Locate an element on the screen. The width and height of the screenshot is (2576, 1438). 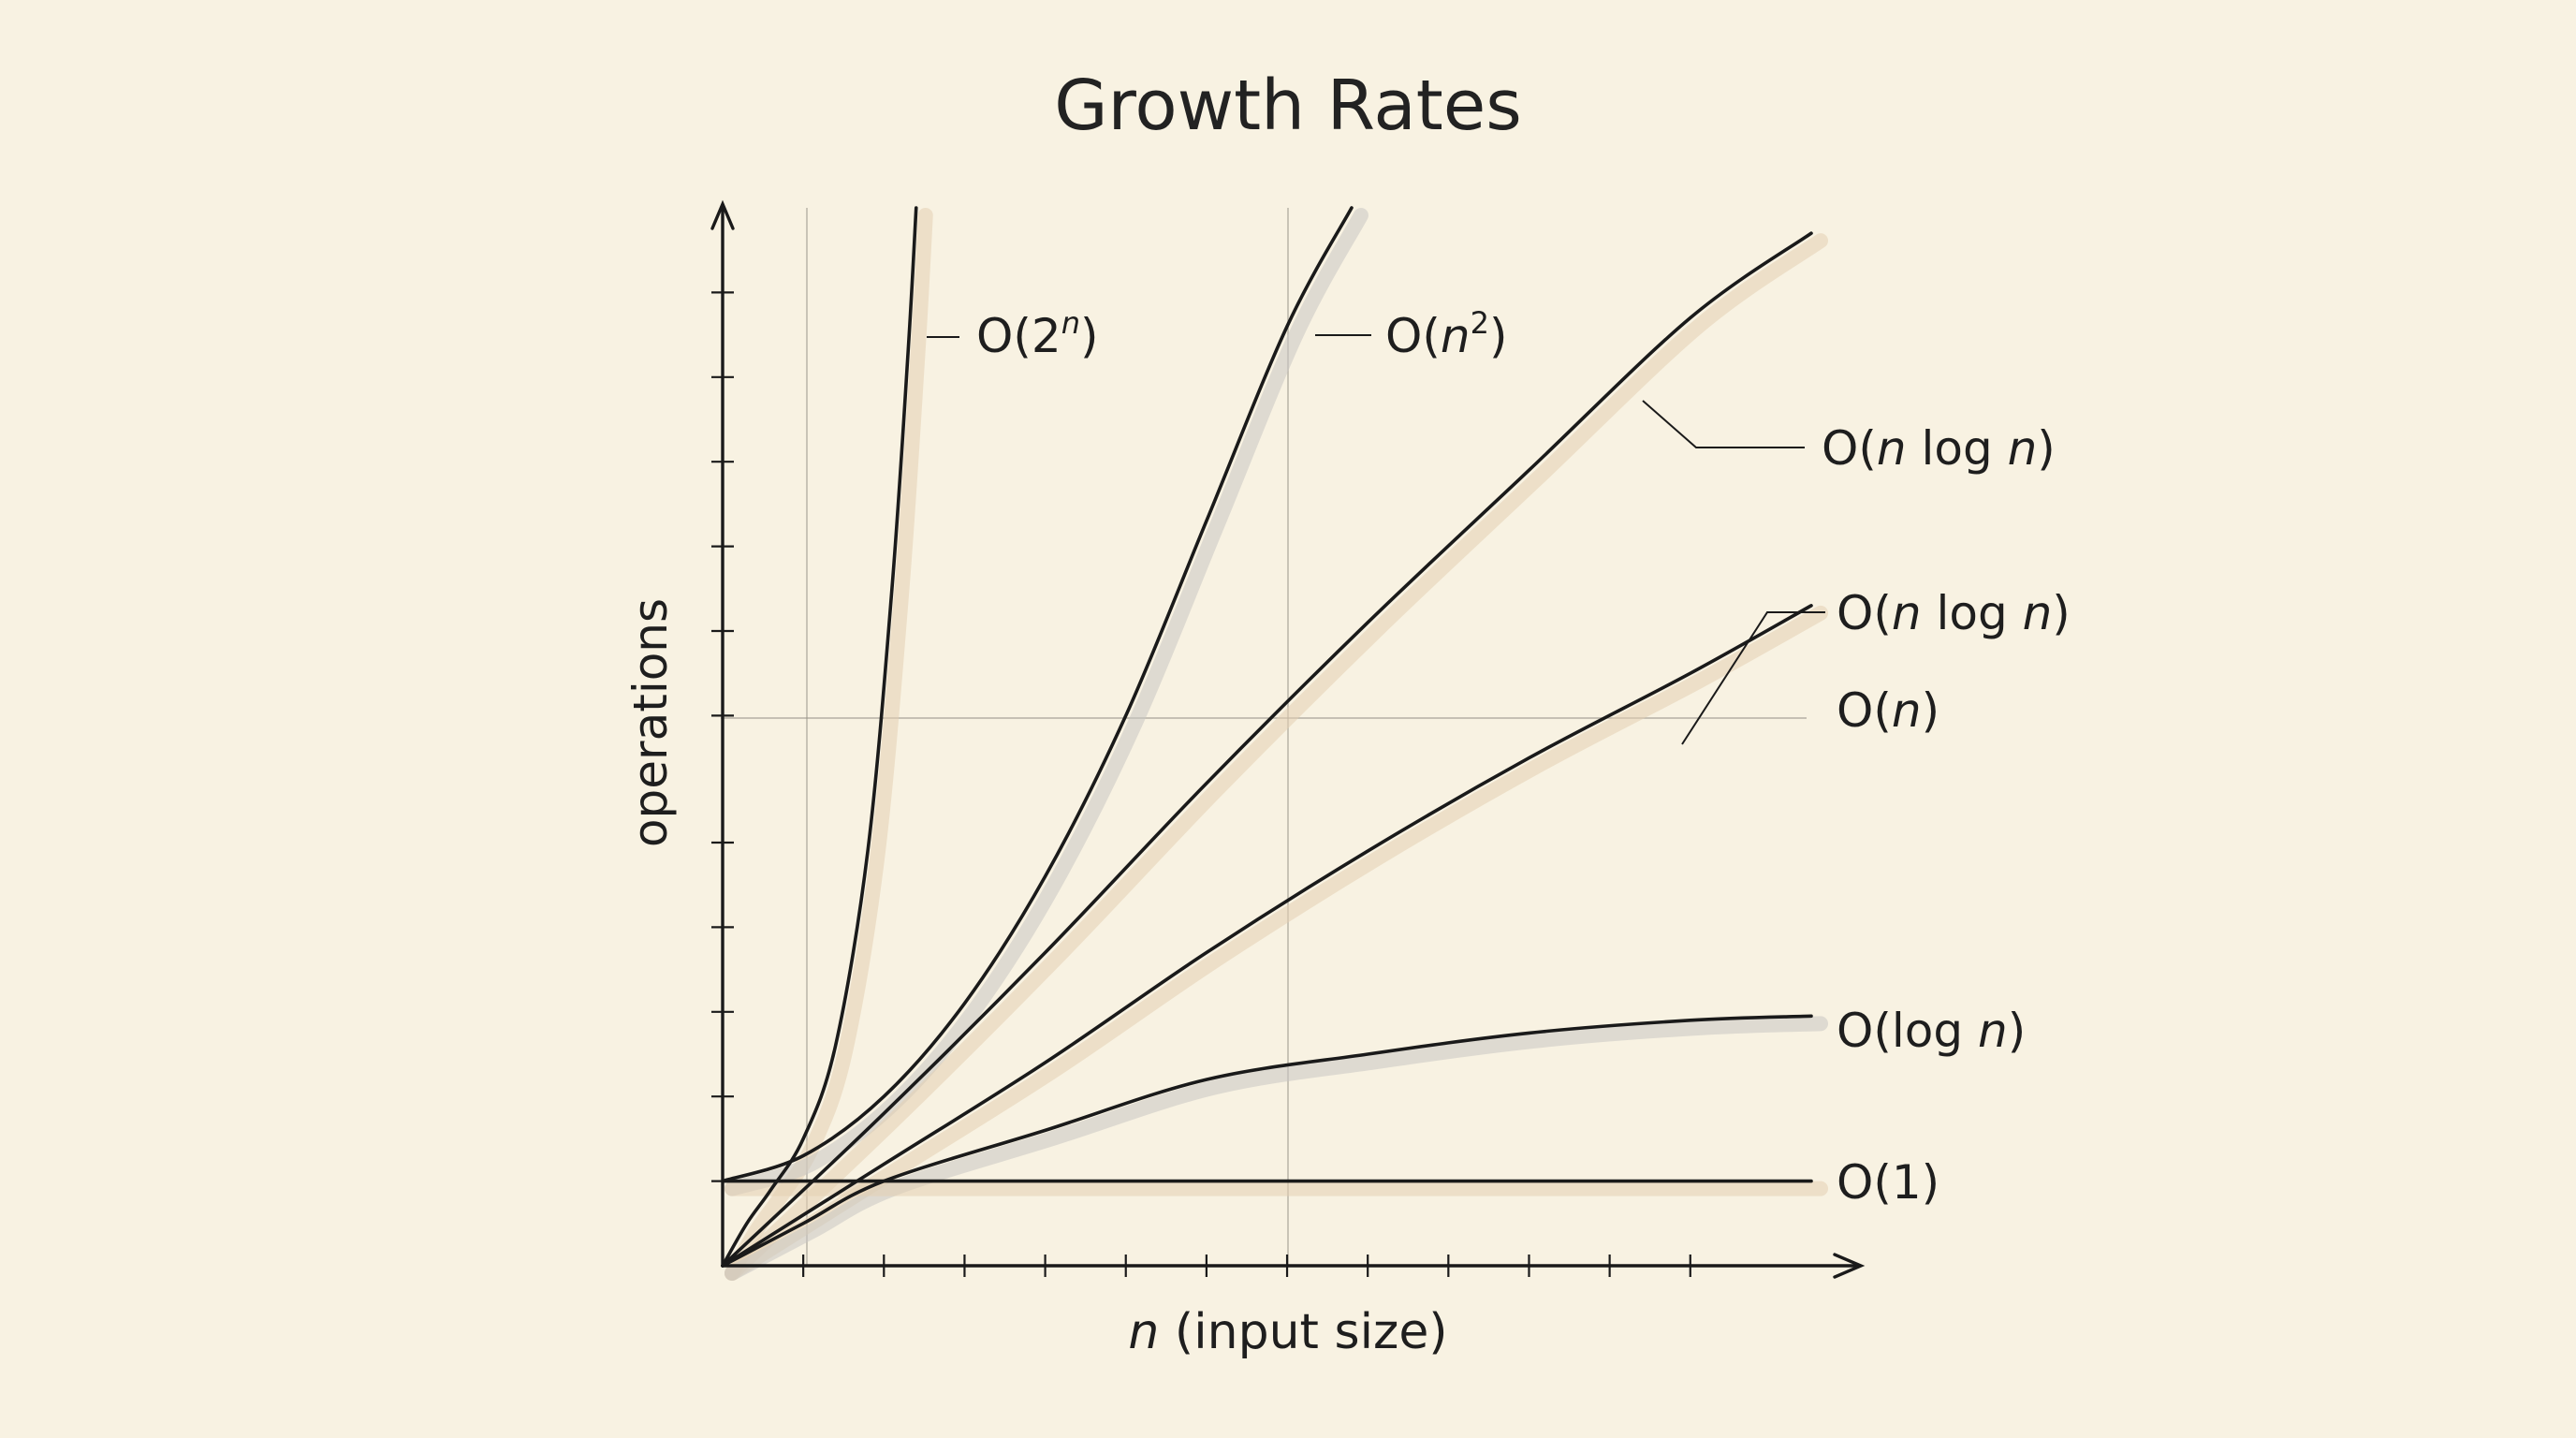
series-5-line is located at coordinates (1267, 1141).